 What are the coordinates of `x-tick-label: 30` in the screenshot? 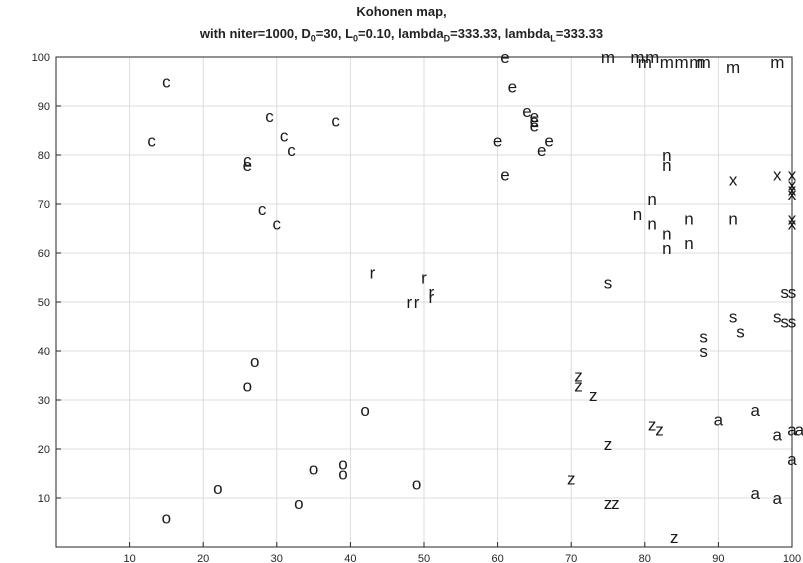 It's located at (277, 558).